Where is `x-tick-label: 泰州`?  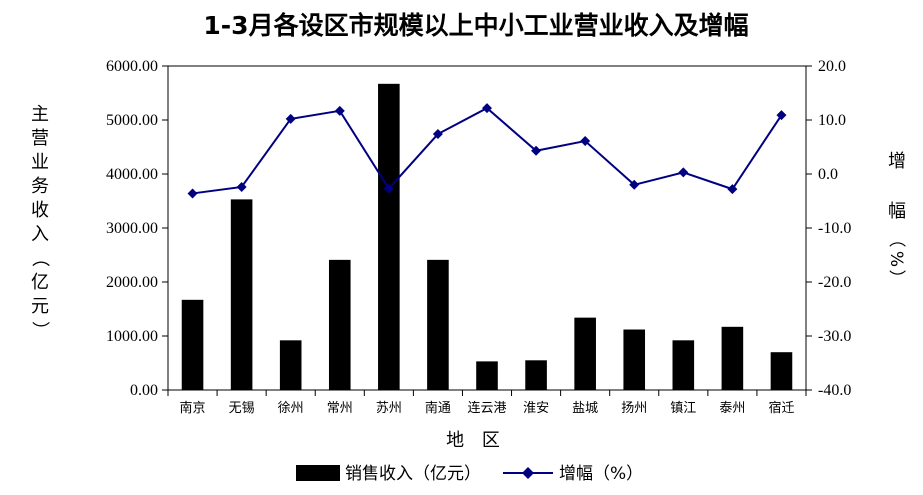 x-tick-label: 泰州 is located at coordinates (732, 408).